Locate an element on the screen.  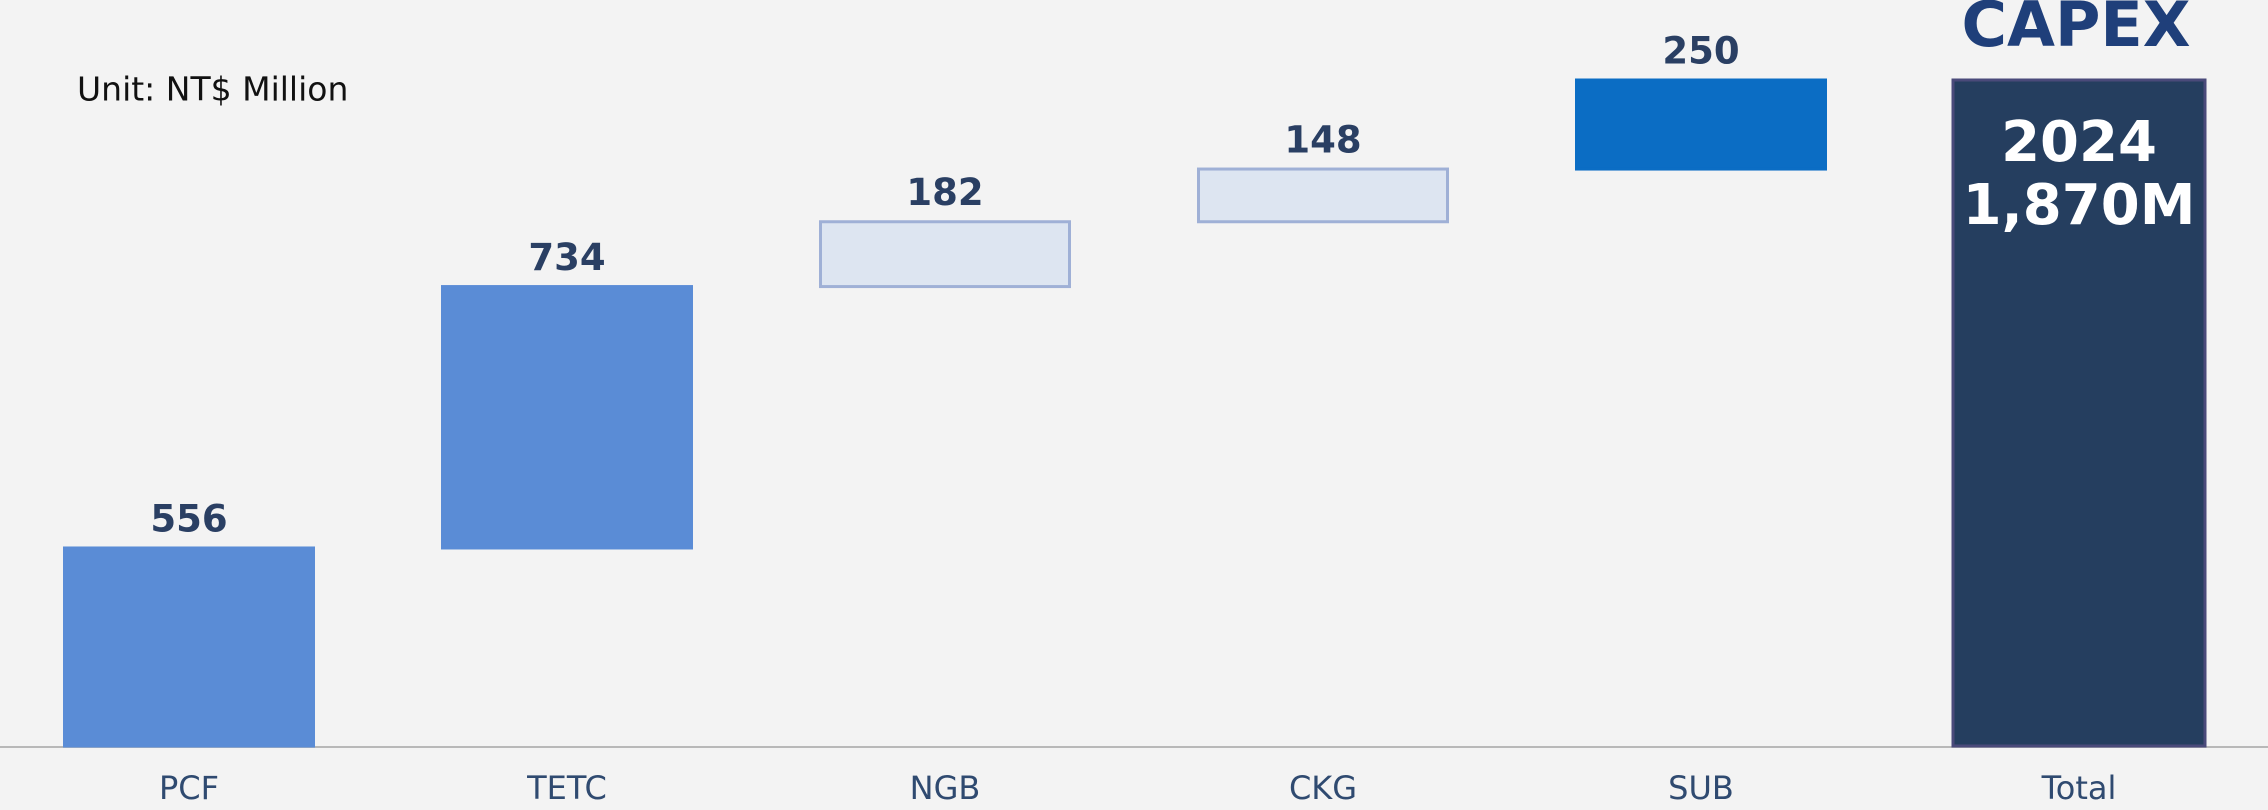
x-tick-label: Total is located at coordinates (2079, 788).